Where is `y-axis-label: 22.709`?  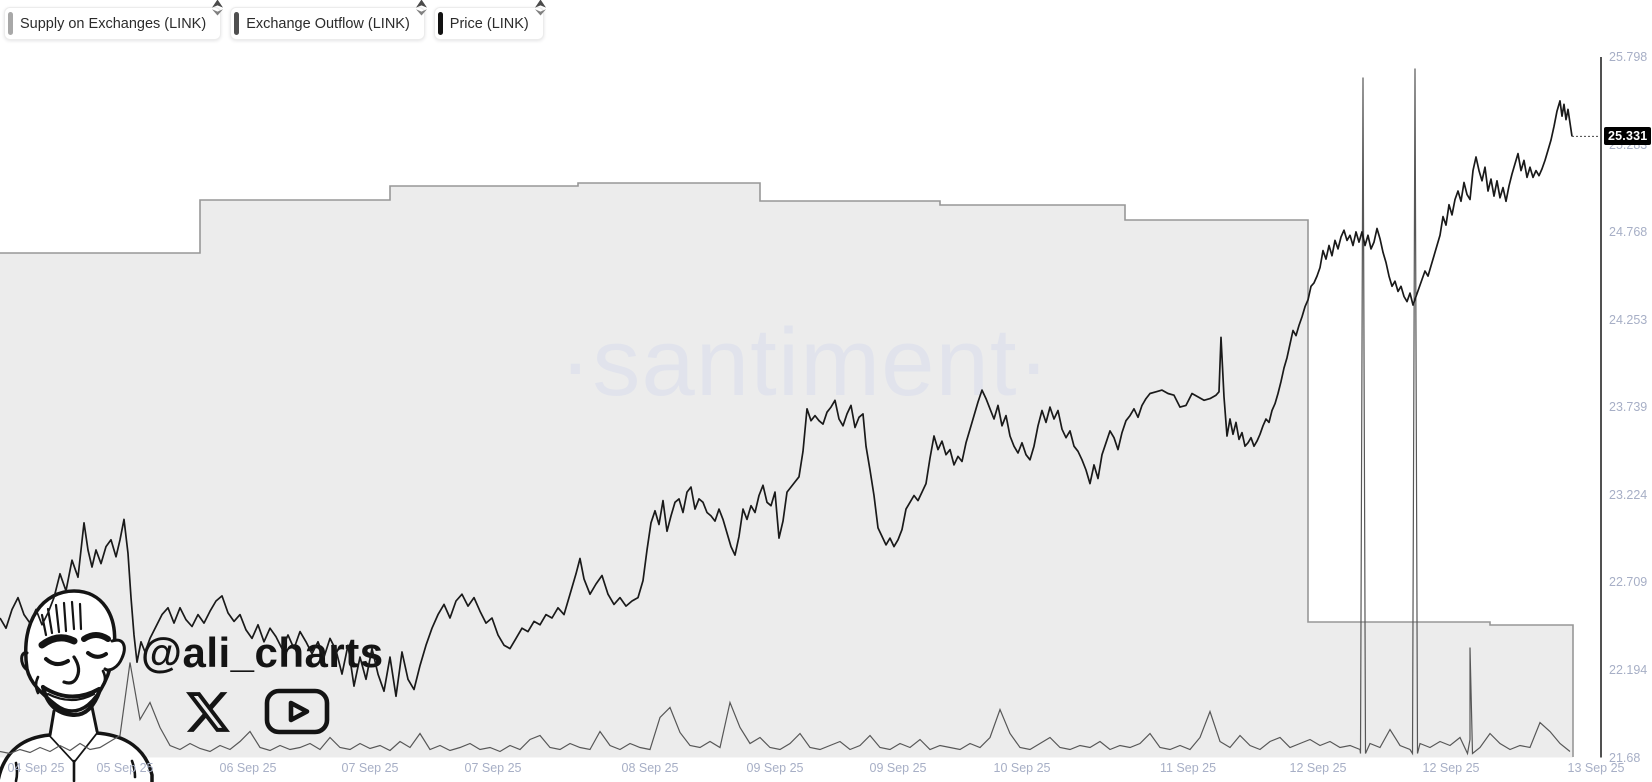 y-axis-label: 22.709 is located at coordinates (1628, 582).